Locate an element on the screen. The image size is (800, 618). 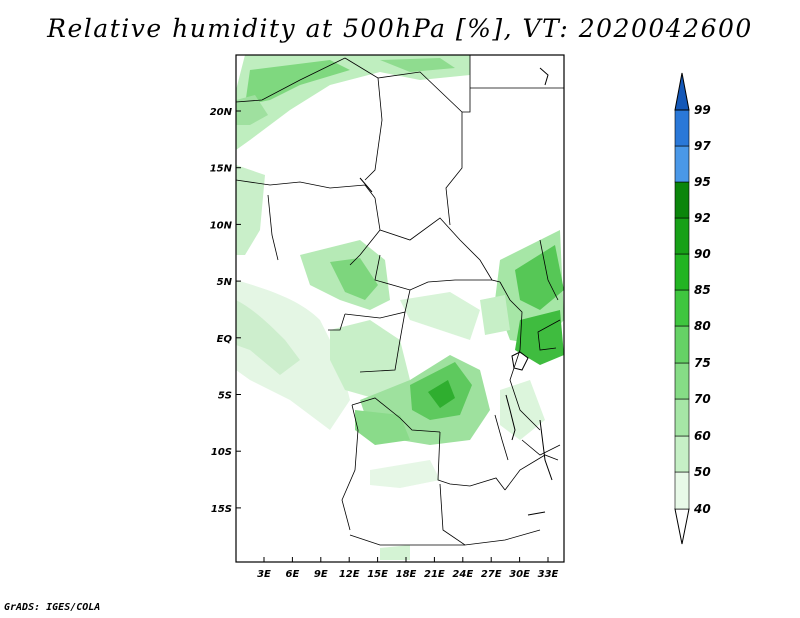
longitude-axis: 3E 6E 9E 12E 15E 18E 21E 24E 27E 30E 33E is located at coordinates (408, 568).